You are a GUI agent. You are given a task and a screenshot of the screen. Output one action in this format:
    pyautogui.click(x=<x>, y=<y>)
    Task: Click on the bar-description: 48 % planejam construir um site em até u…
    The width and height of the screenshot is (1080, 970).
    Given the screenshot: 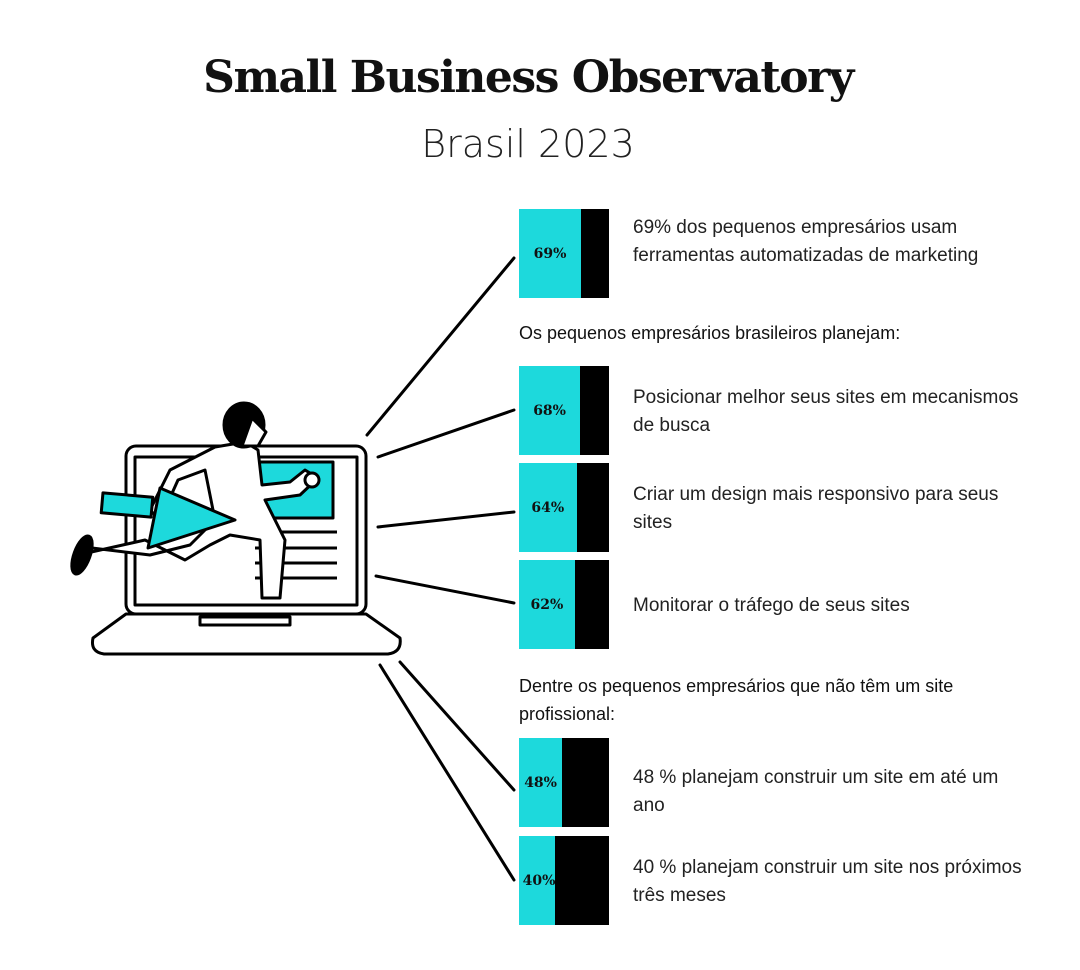 What is the action you would take?
    pyautogui.click(x=816, y=791)
    